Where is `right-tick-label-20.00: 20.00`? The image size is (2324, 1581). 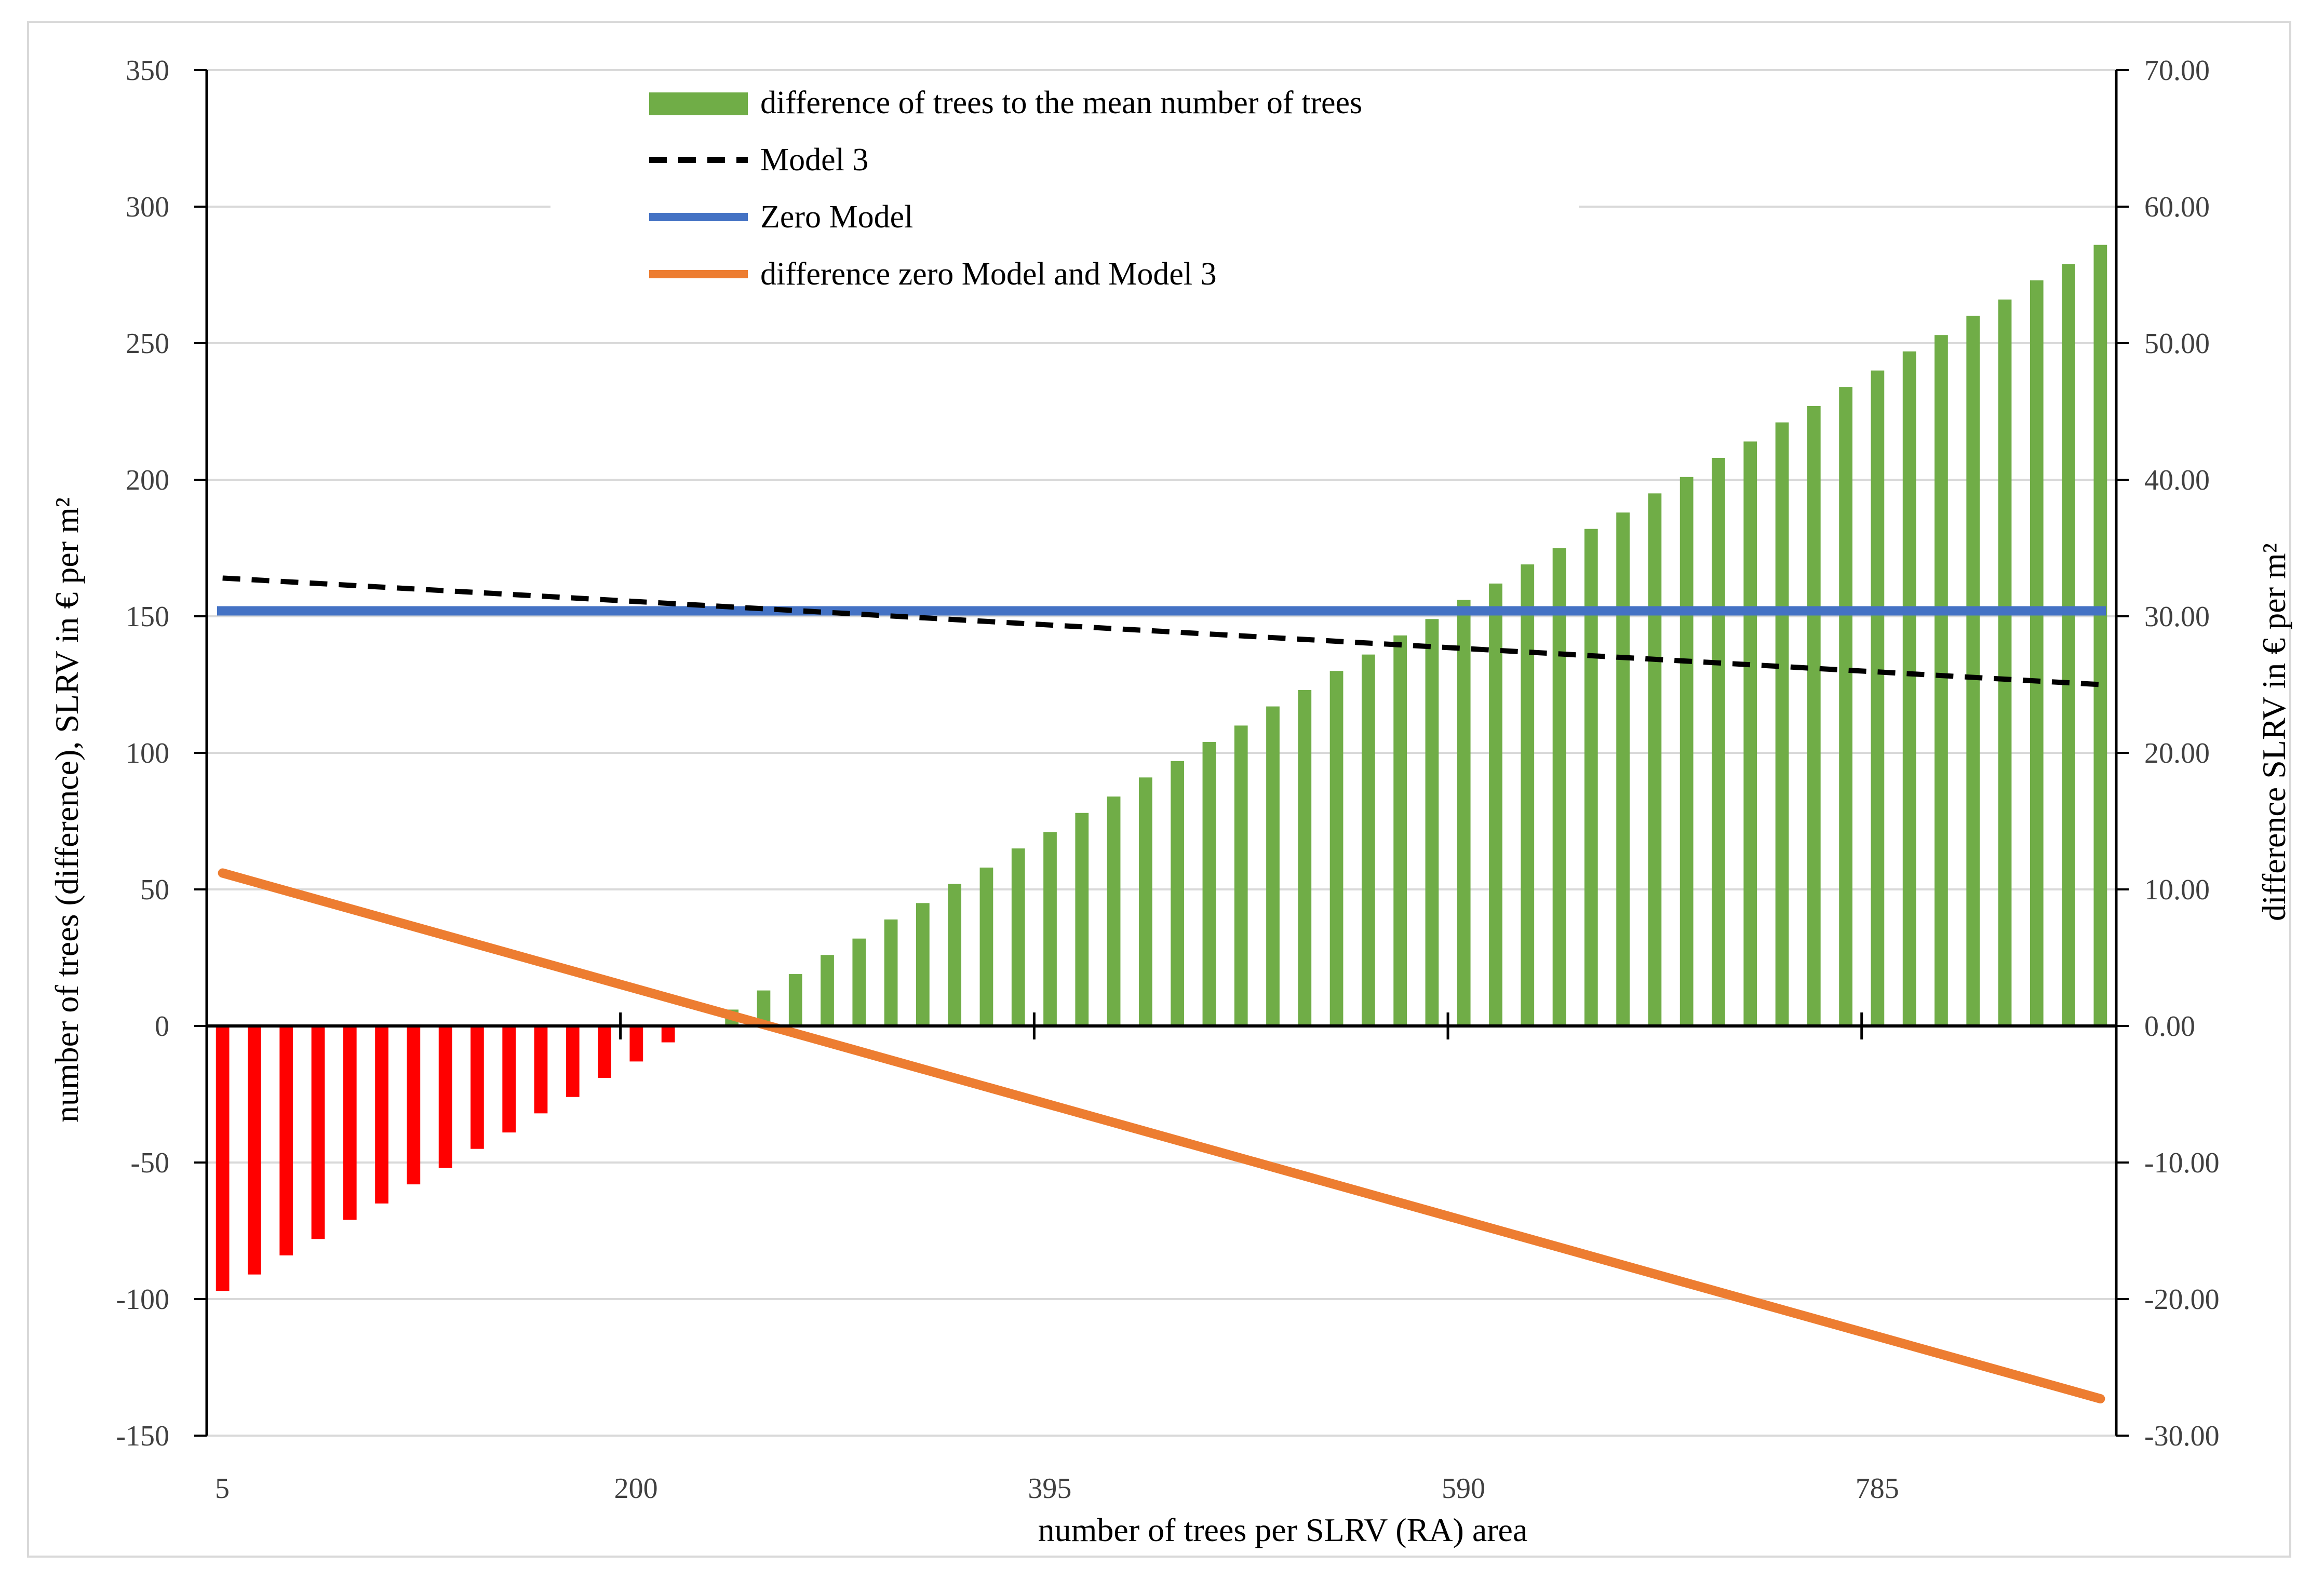
right-tick-label-20.00: 20.00 is located at coordinates (2177, 753).